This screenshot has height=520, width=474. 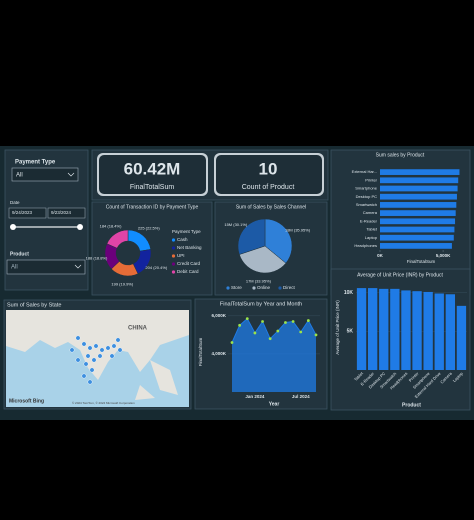 I want to click on y-tick-label: Tablet, so click(x=372, y=229).